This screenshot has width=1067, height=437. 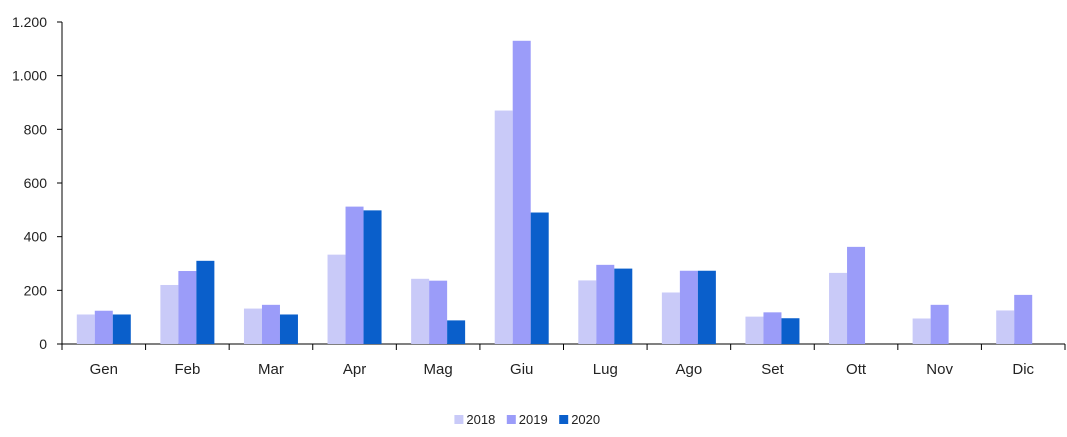 What do you see at coordinates (521, 369) in the screenshot?
I see `x-tick-label: Giu` at bounding box center [521, 369].